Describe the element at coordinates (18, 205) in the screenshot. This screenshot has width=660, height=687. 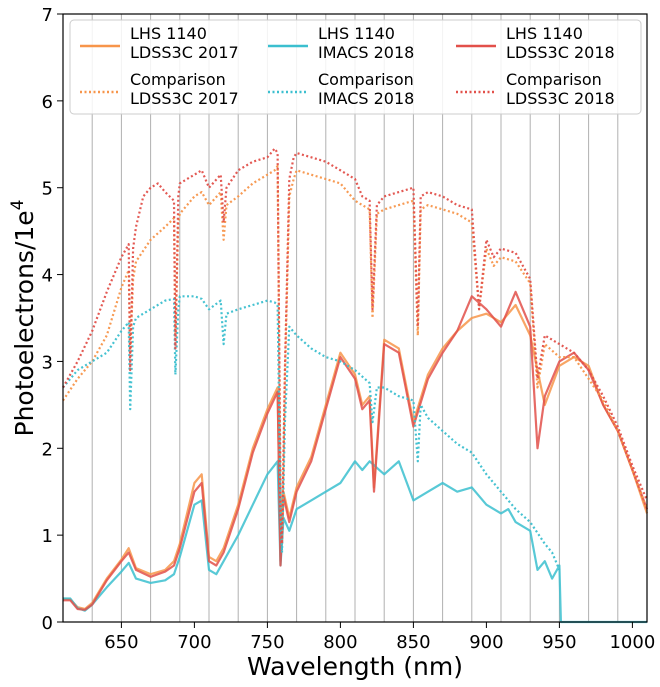
I see `y-axis-label-exponent: 4` at that location.